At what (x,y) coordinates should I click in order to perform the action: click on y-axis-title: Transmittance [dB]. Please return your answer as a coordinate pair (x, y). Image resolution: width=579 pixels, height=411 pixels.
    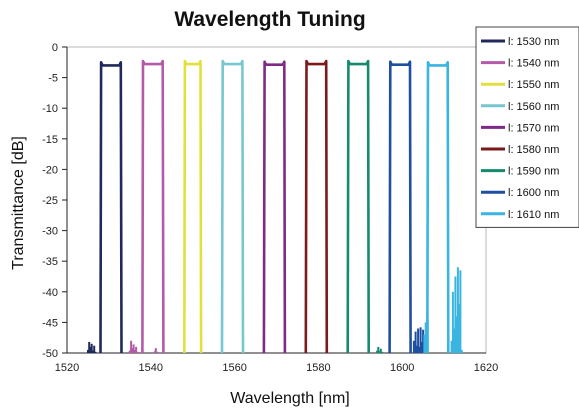
    Looking at the image, I should click on (18, 203).